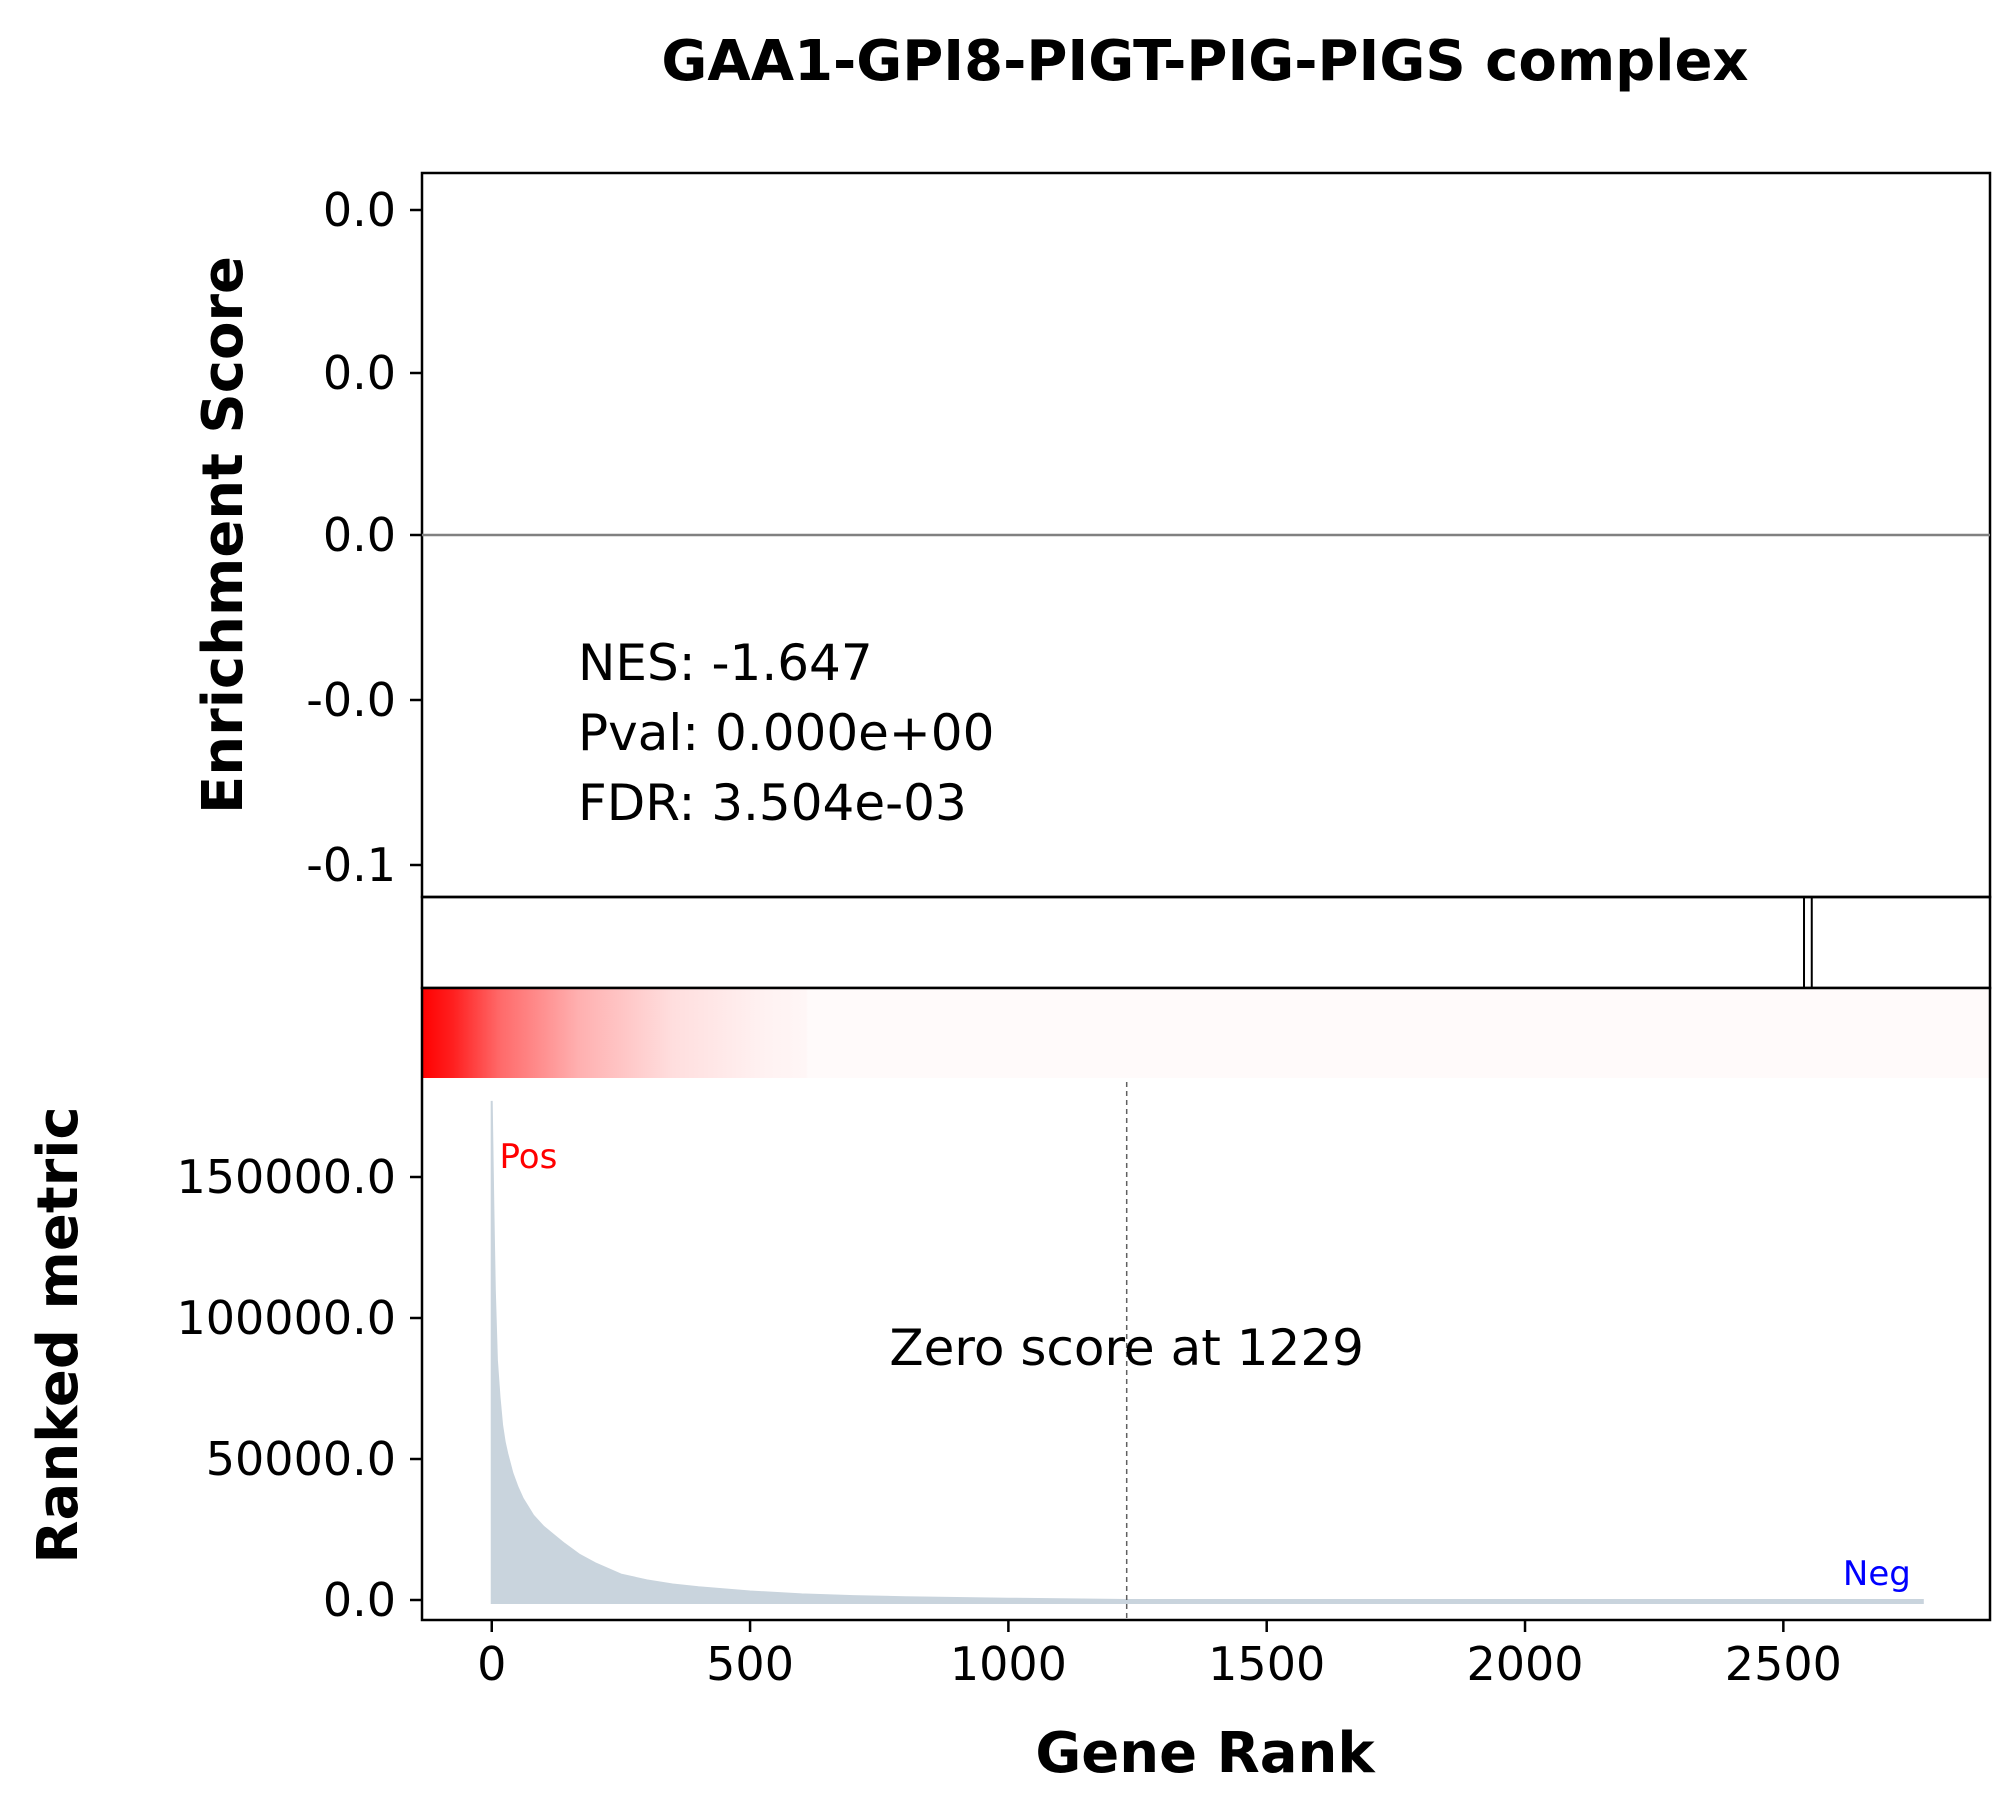 The height and width of the screenshot is (1812, 2010). Describe the element at coordinates (528, 1157) in the screenshot. I see `pos-label: Pos` at that location.